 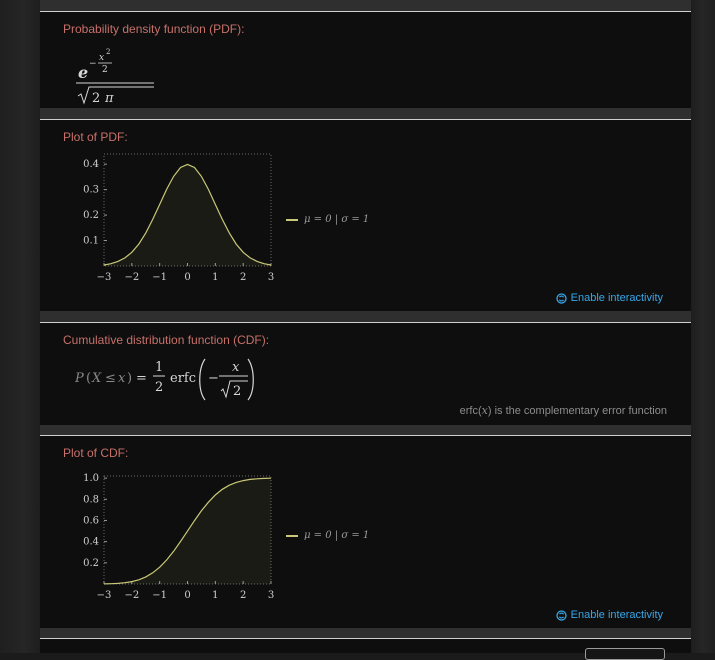 I want to click on cdf-formula: P ( X ≤ x ) = 1 2 erfc − x 2, so click(x=161, y=379).